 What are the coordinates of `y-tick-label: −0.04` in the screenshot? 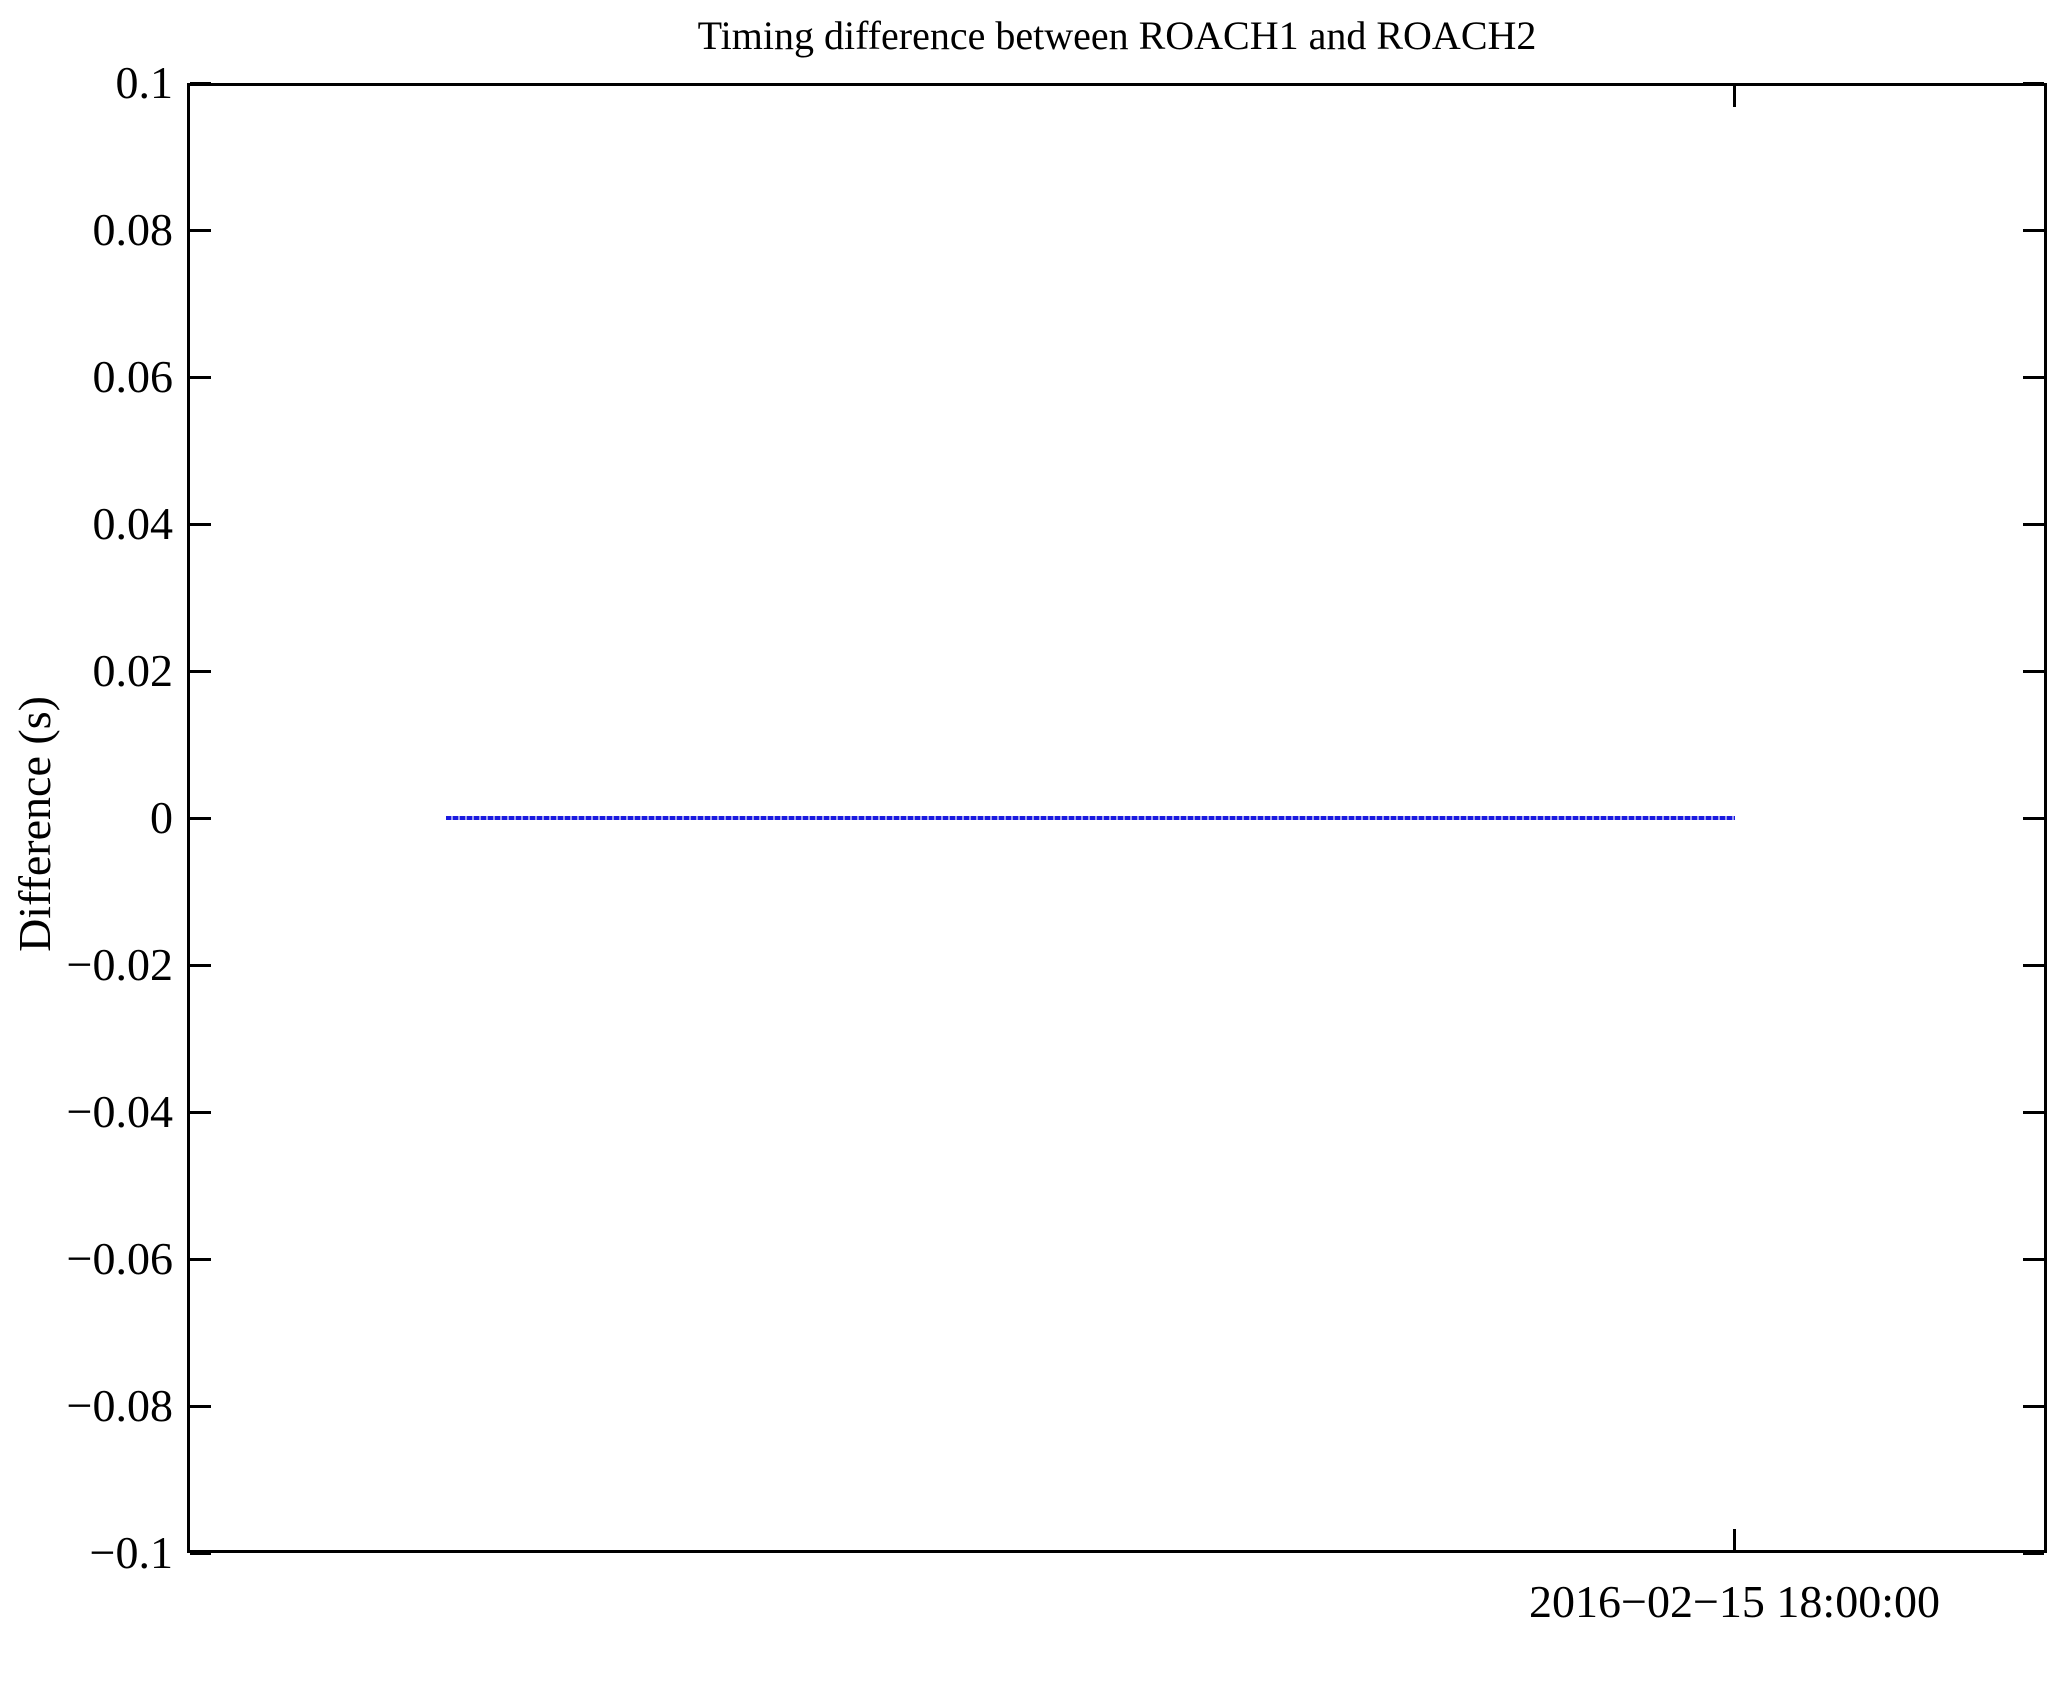 It's located at (119, 1111).